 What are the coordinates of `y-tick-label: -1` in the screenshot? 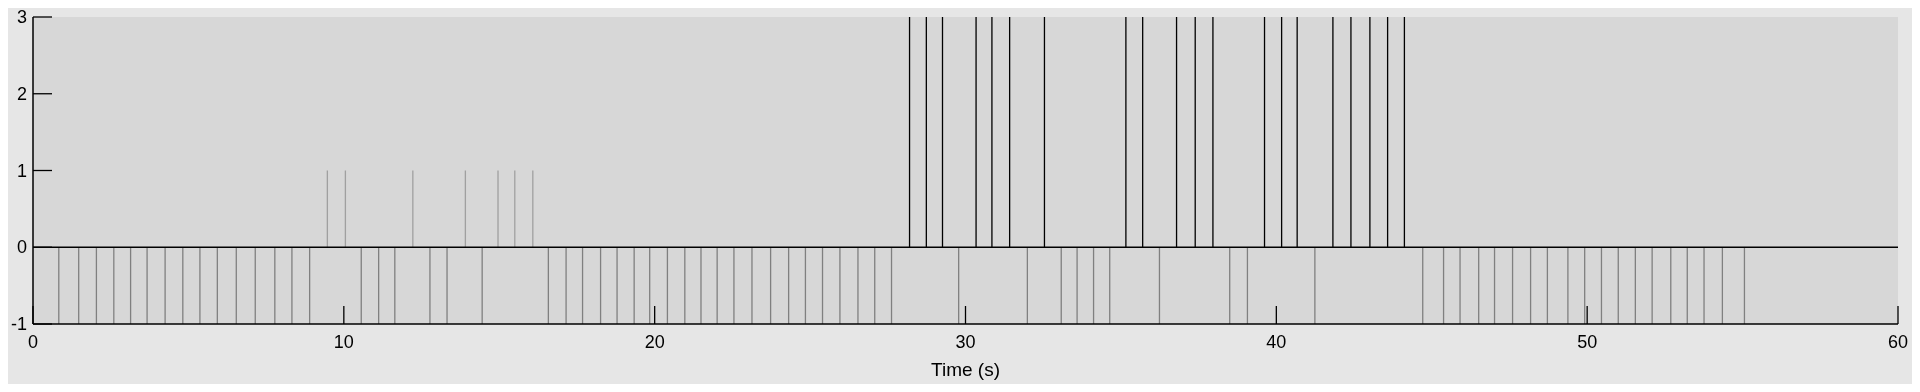 It's located at (18, 324).